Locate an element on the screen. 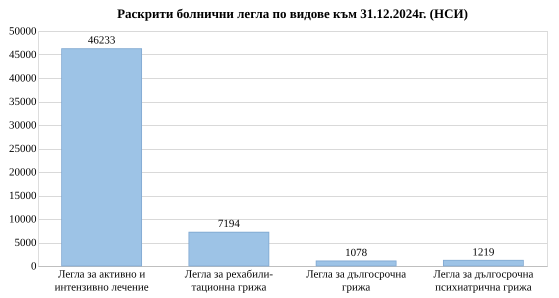 The width and height of the screenshot is (559, 298). y-tick-label: 45000 is located at coordinates (23, 55).